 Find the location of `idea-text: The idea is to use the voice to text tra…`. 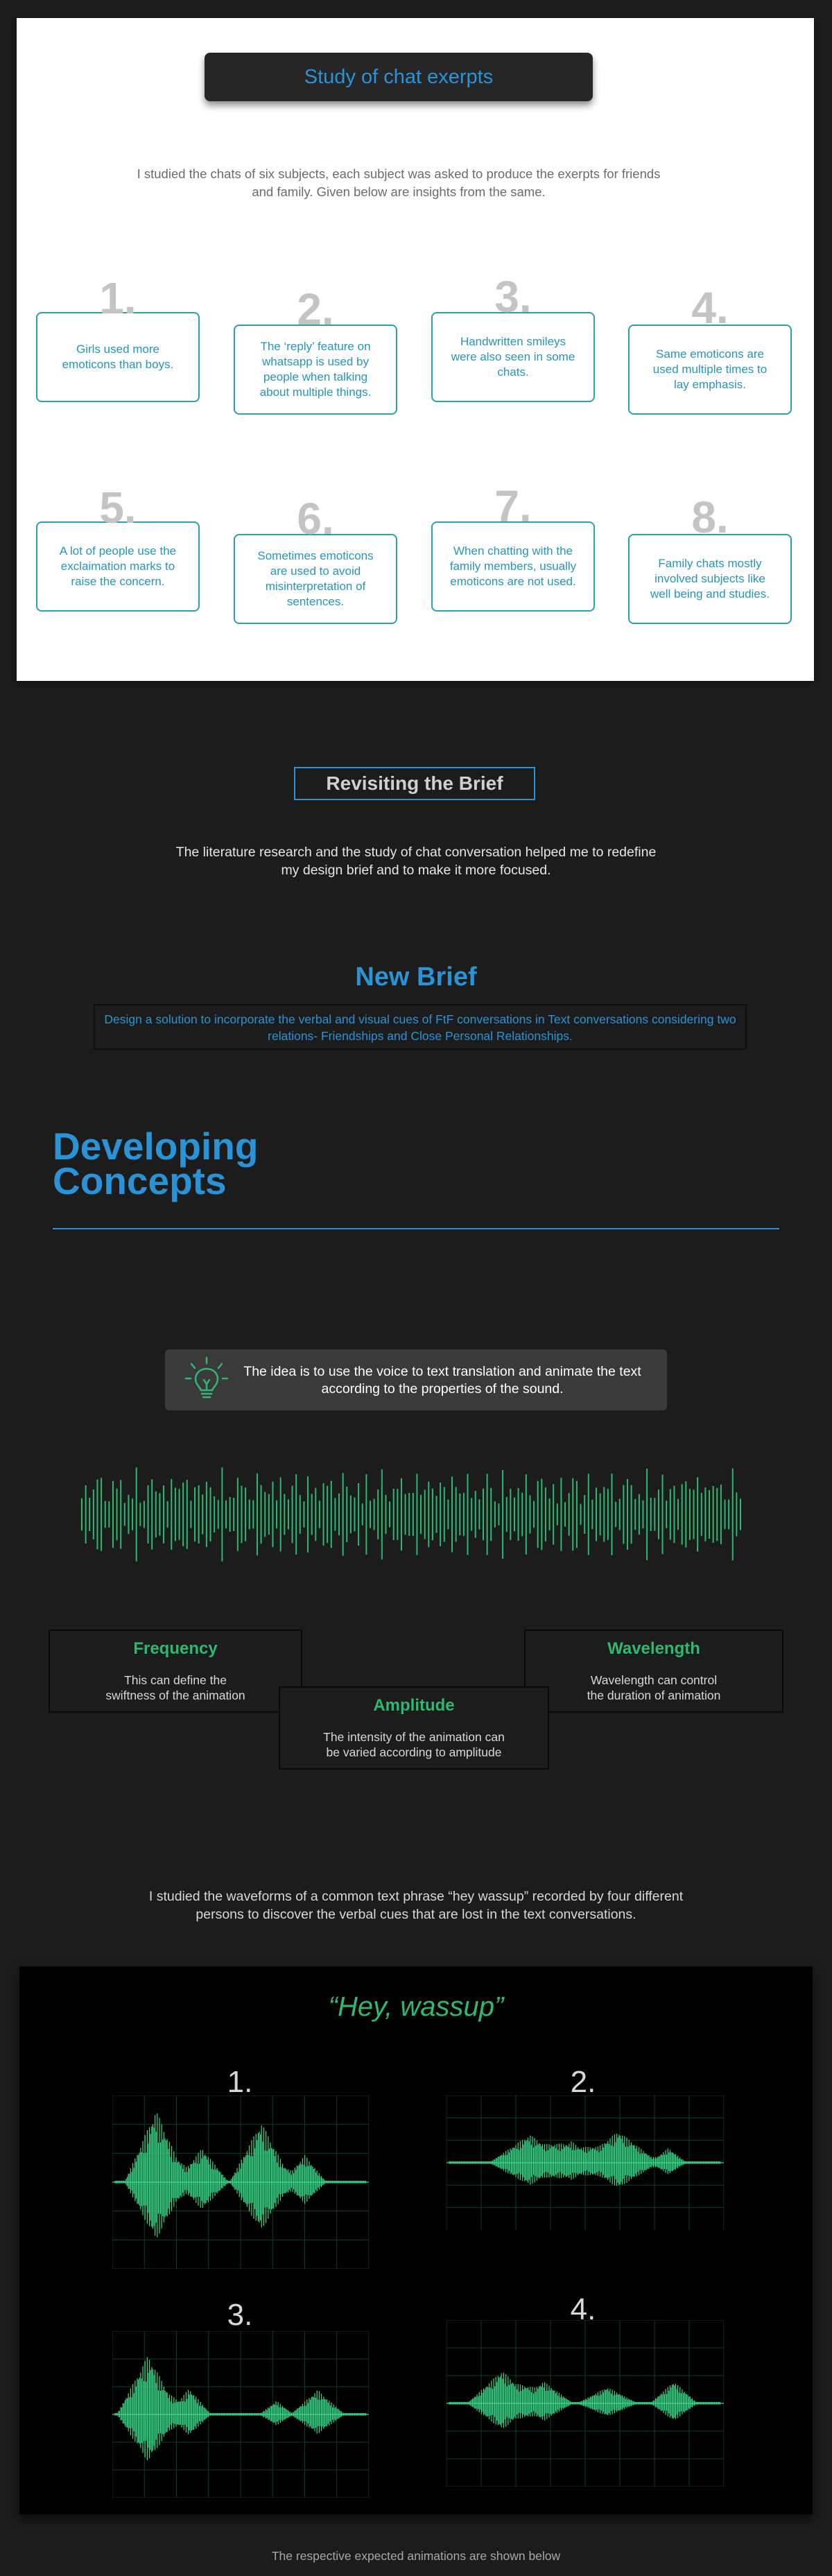

idea-text: The idea is to use the voice to text tra… is located at coordinates (442, 1380).